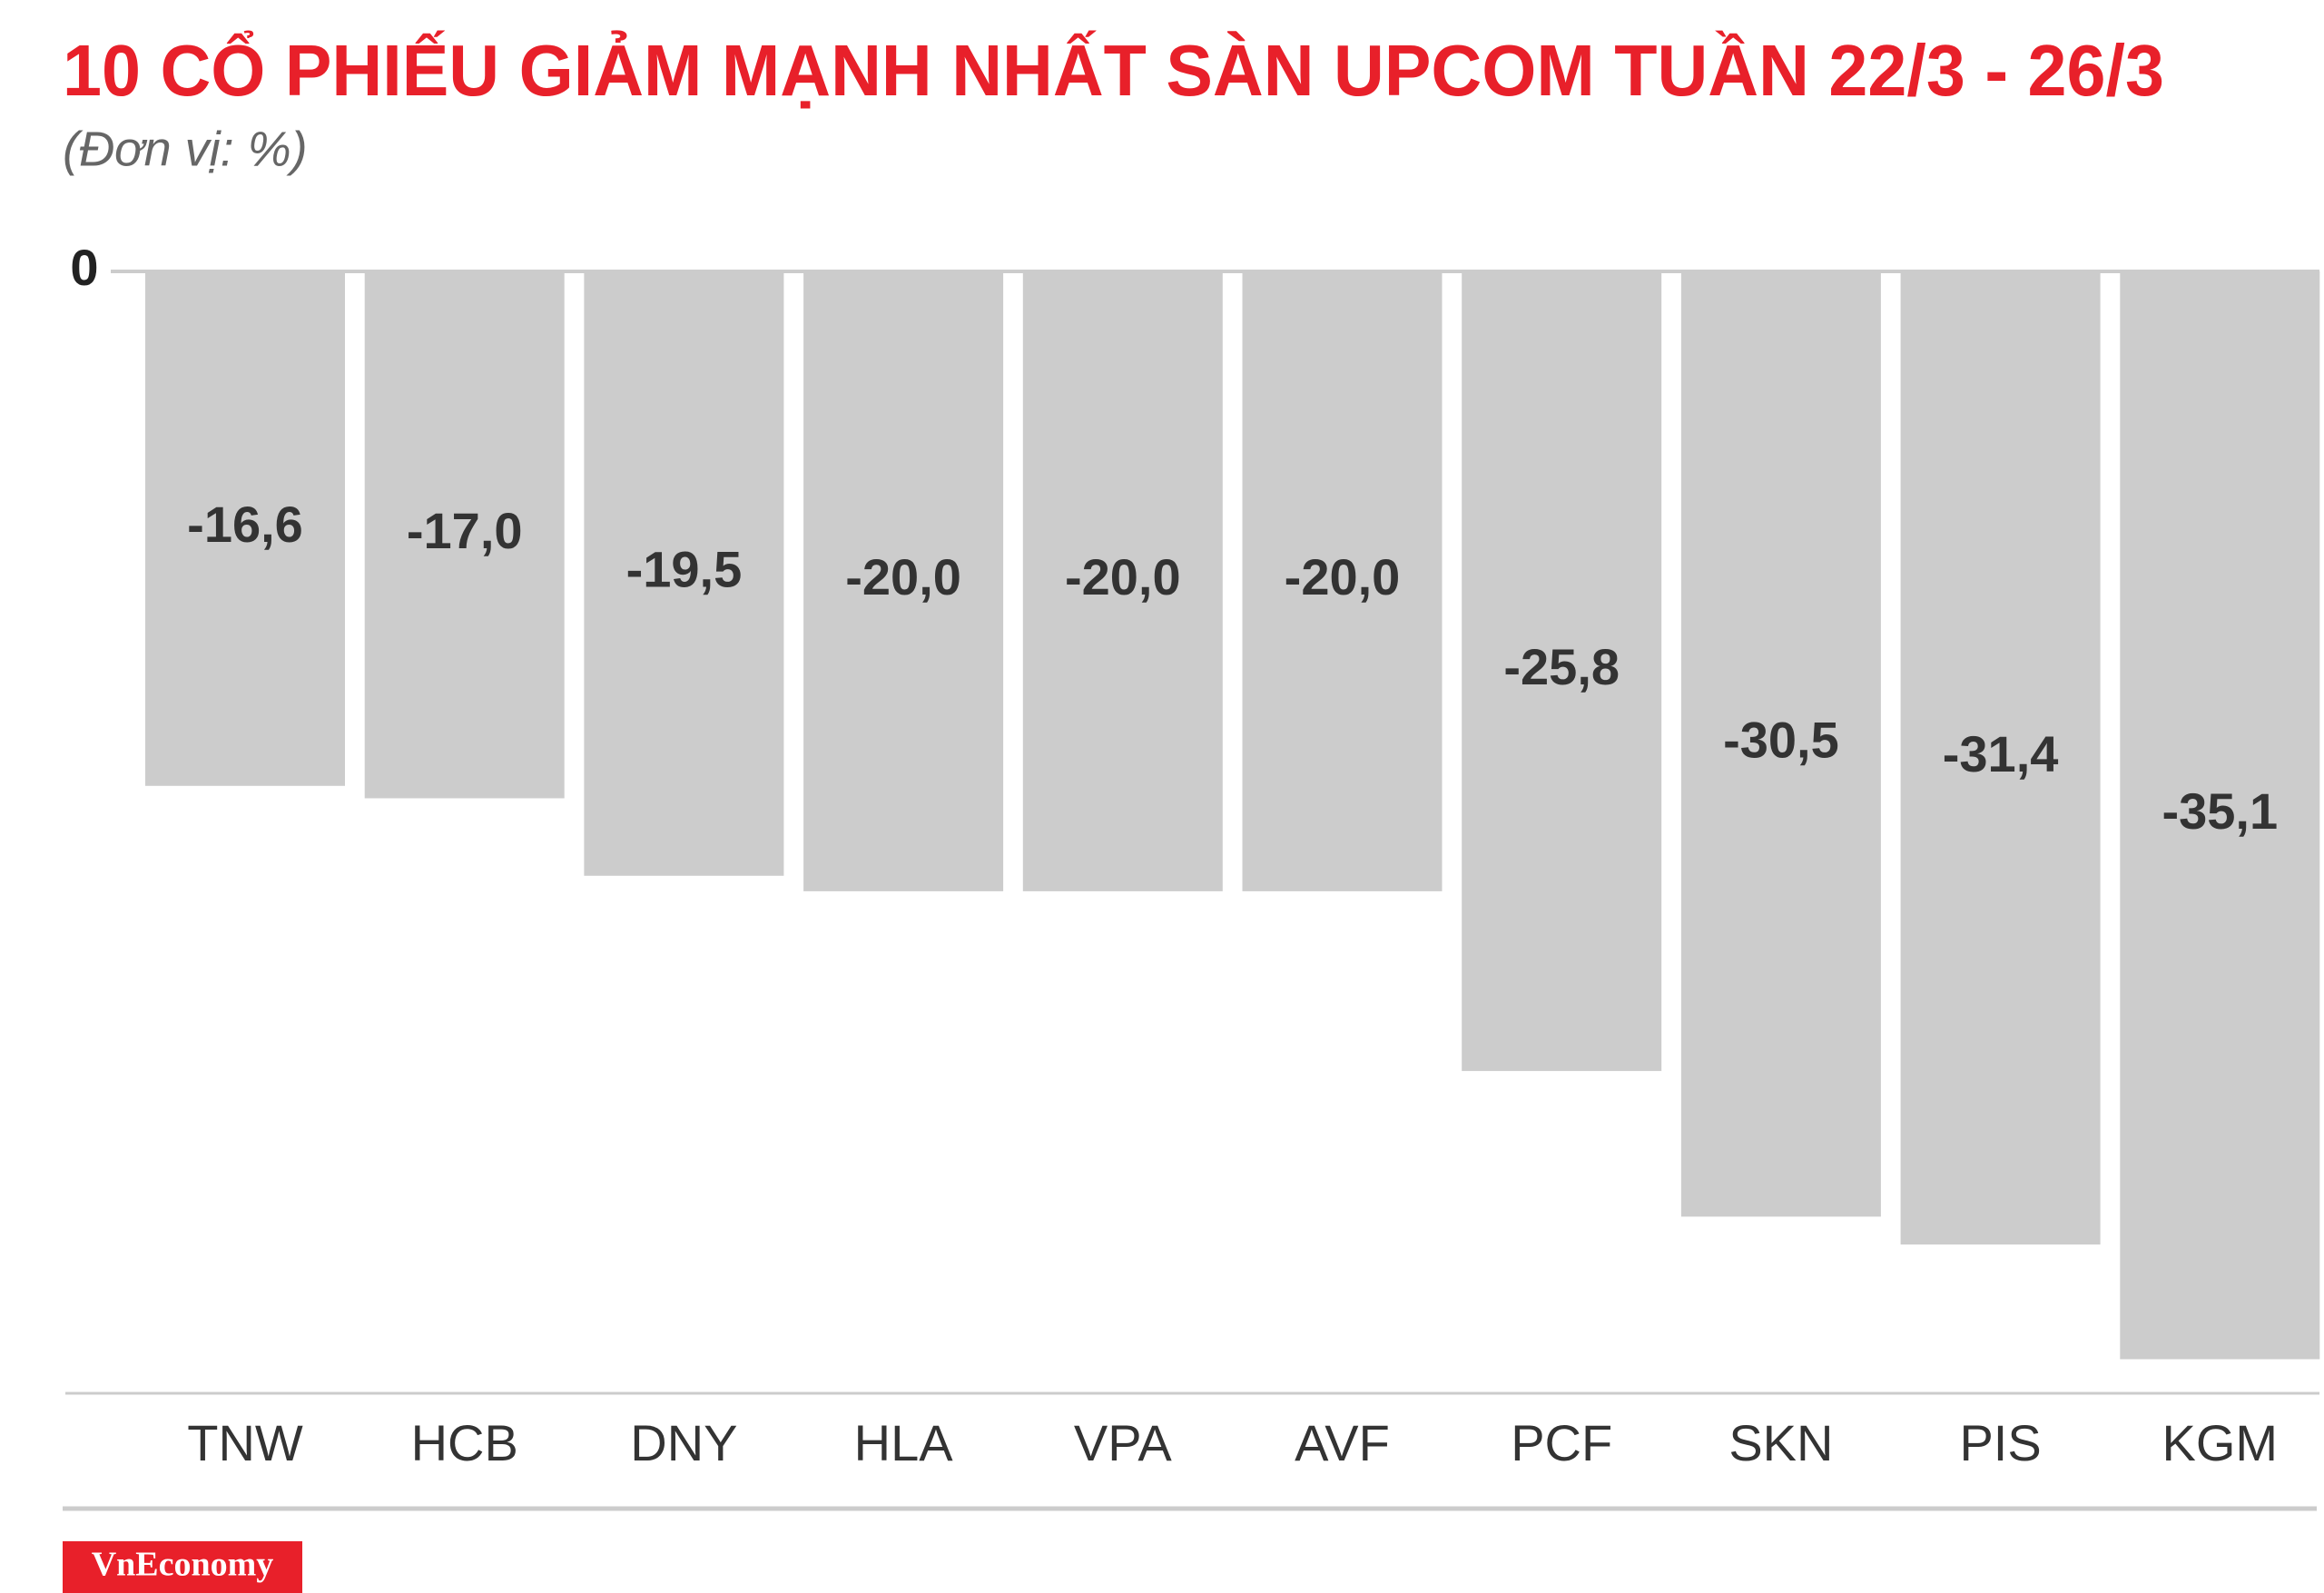 This screenshot has width=2324, height=1593. I want to click on x-tick-label: SKN, so click(1780, 1442).